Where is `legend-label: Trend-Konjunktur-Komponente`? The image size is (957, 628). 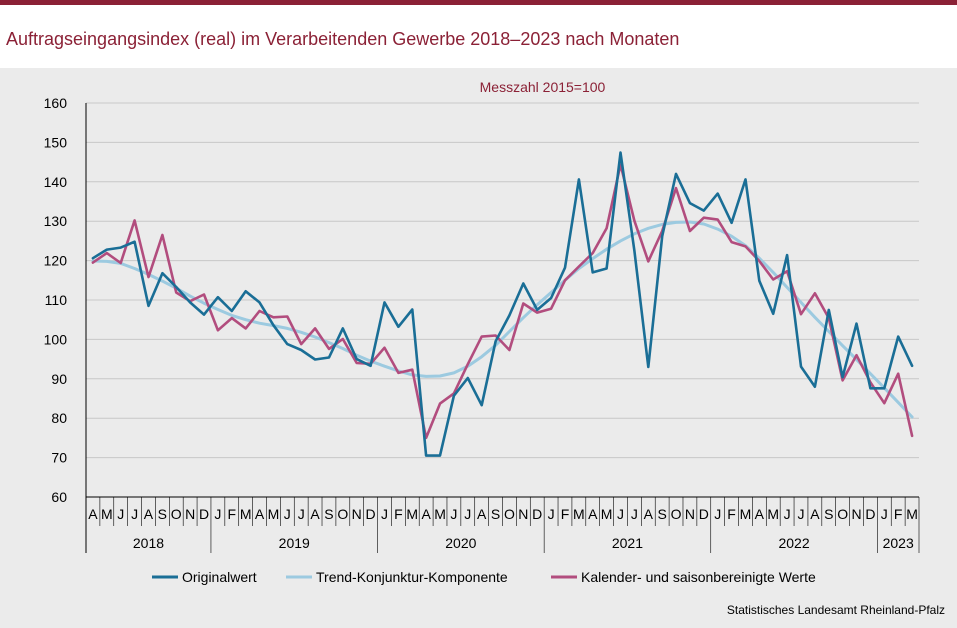 legend-label: Trend-Konjunktur-Komponente is located at coordinates (412, 577).